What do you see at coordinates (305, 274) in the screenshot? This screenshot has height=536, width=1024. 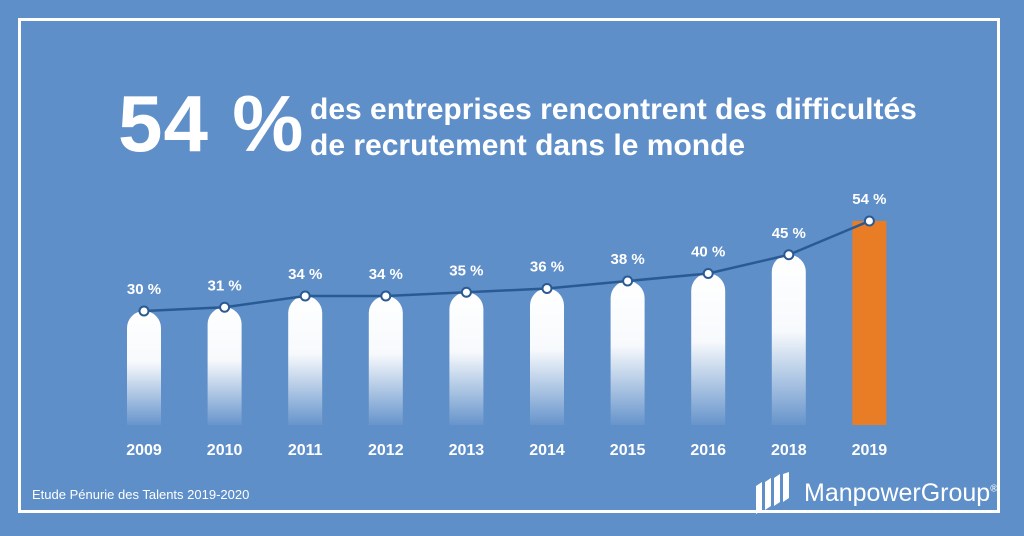 I see `value-label-2011: 34 %` at bounding box center [305, 274].